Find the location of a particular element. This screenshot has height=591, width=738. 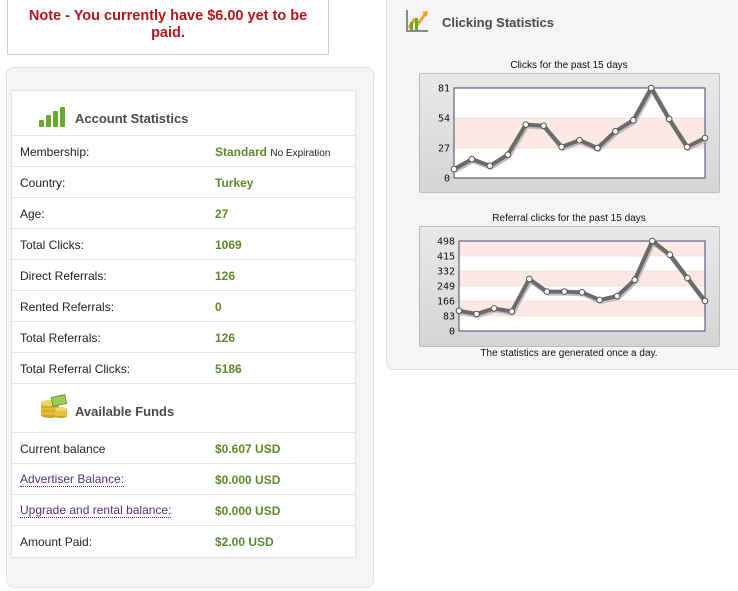

membership-expiration: No Expiration is located at coordinates (300, 153).